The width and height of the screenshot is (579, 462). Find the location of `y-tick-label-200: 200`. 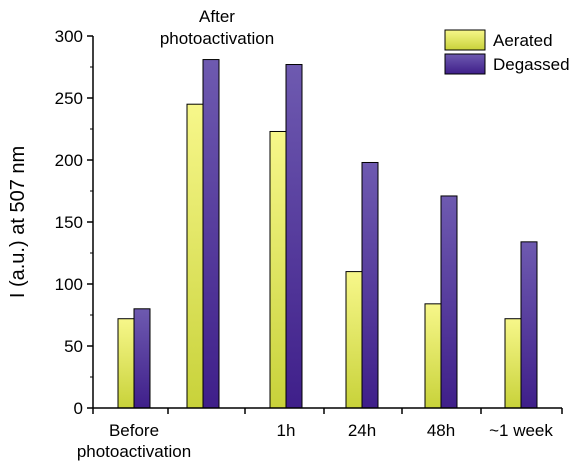

y-tick-label-200: 200 is located at coordinates (69, 160).